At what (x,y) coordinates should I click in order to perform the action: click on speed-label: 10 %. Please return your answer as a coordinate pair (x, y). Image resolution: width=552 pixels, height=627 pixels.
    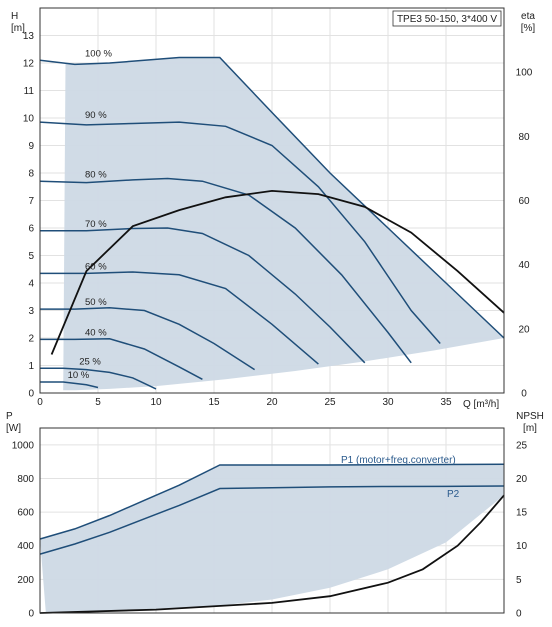
    Looking at the image, I should click on (79, 375).